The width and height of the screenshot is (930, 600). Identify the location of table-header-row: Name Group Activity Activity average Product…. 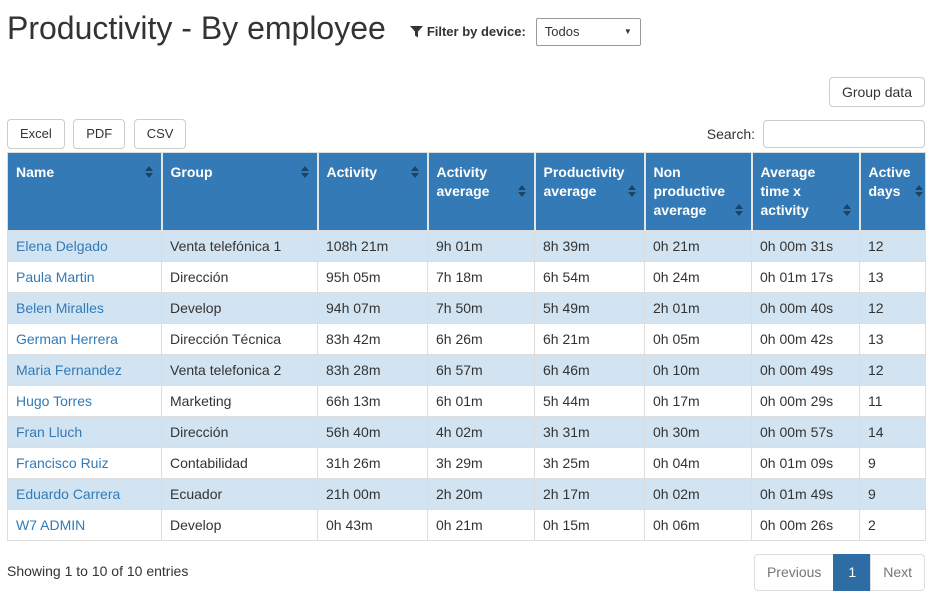
(466, 191).